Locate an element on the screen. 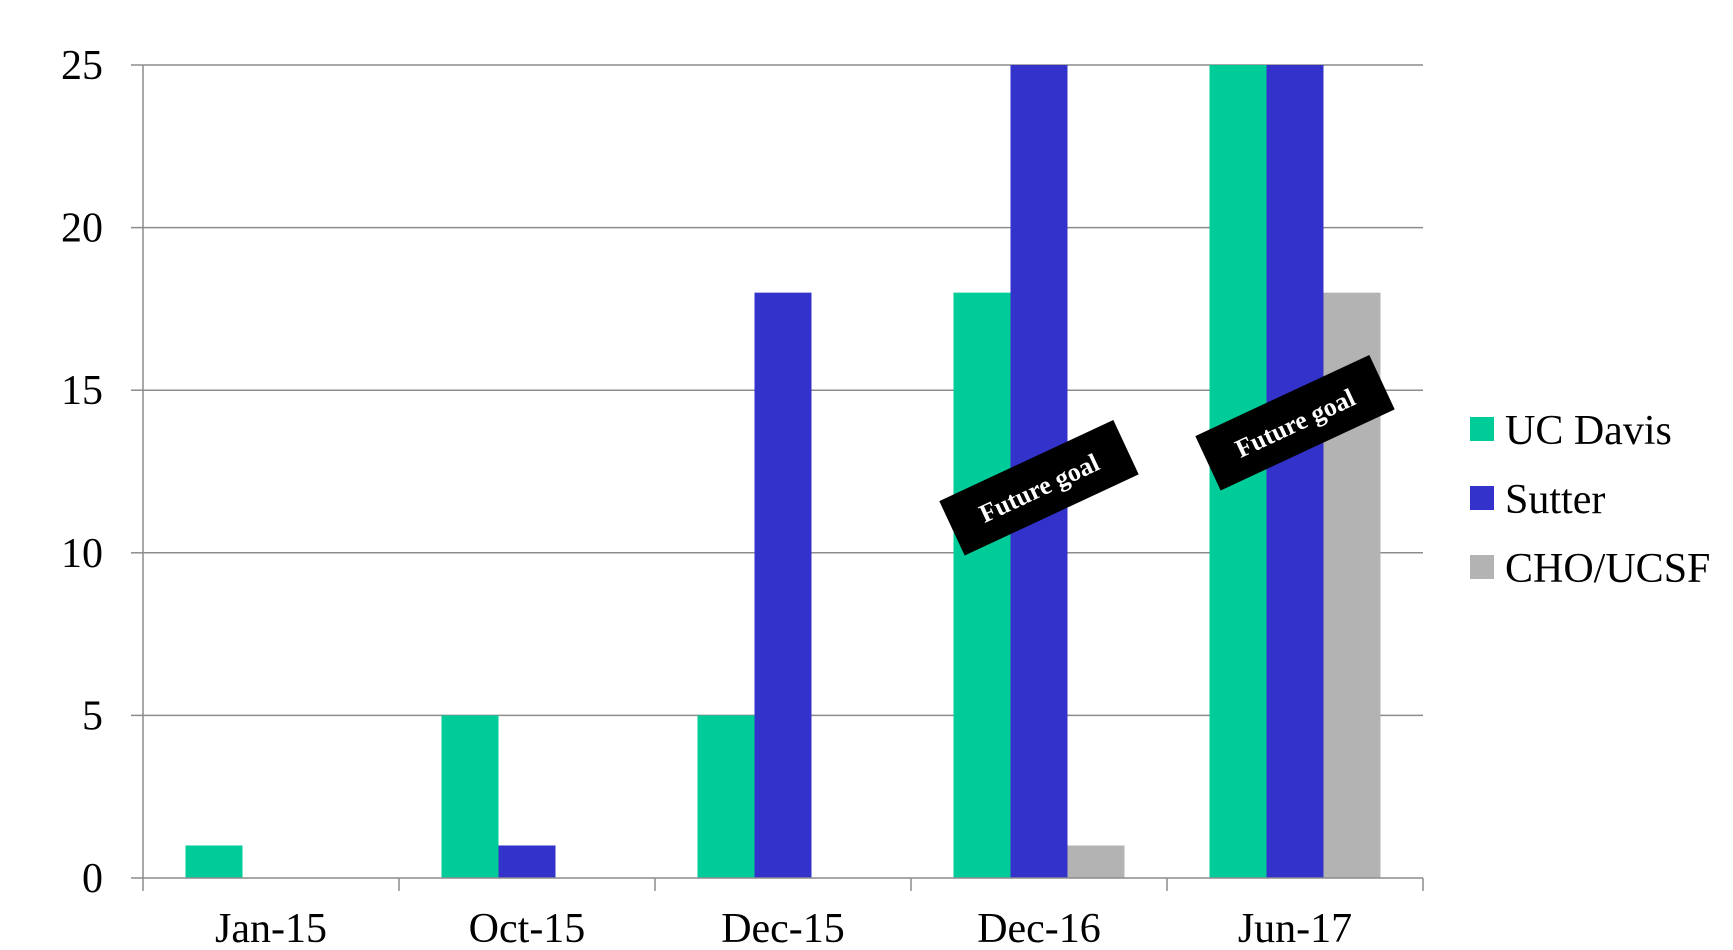 The height and width of the screenshot is (950, 1733). legend: UC Davis Sutter CHO/UCSF is located at coordinates (1590, 500).